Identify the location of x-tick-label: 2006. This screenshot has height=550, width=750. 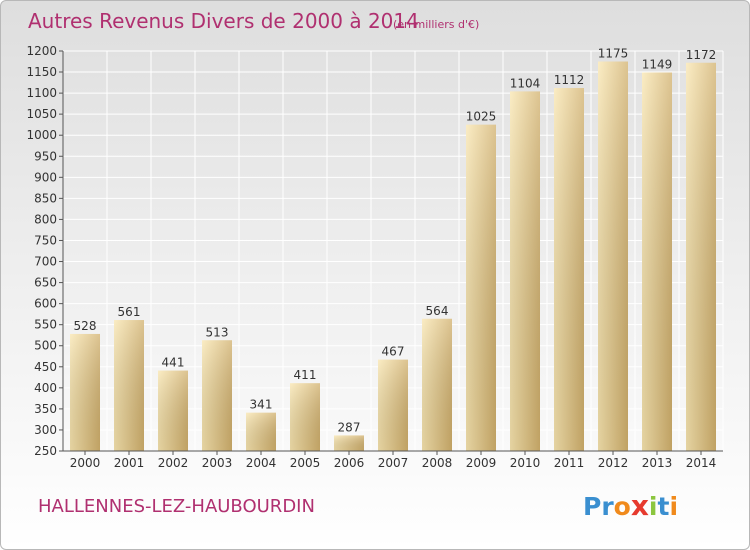
(349, 463).